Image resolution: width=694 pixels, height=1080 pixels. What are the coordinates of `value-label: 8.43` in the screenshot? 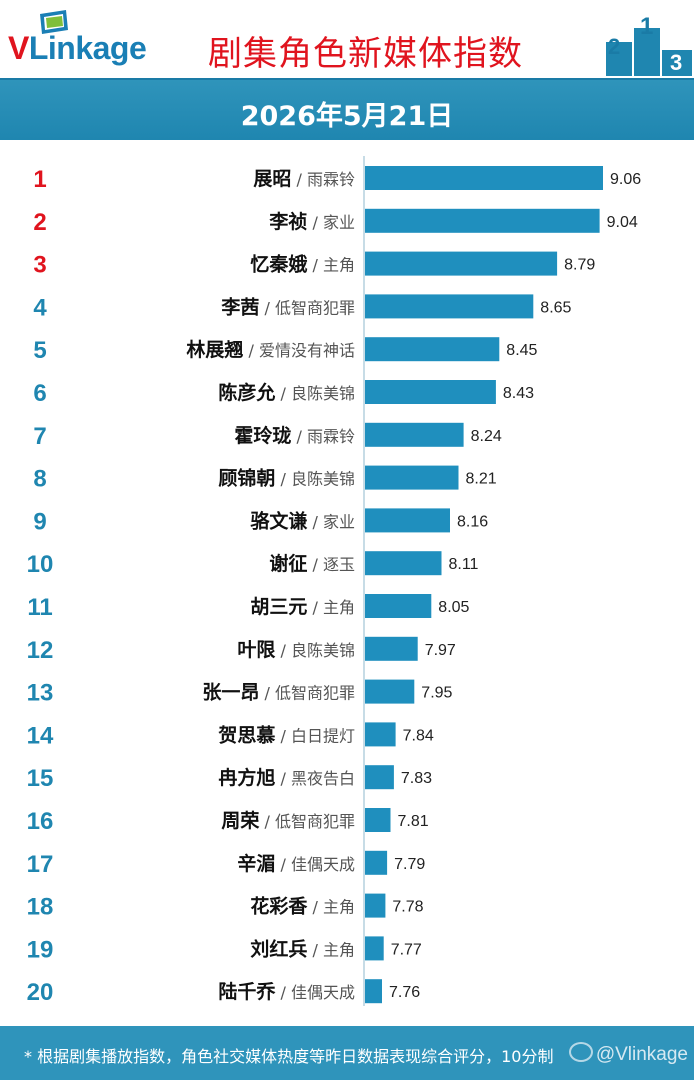 It's located at (518, 393).